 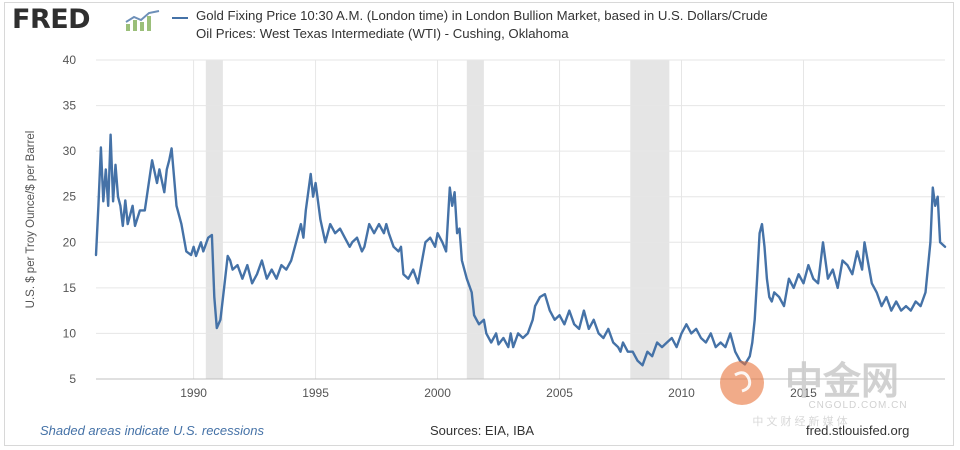 What do you see at coordinates (482, 430) in the screenshot?
I see `sources-label: Sources: EIA, IBA` at bounding box center [482, 430].